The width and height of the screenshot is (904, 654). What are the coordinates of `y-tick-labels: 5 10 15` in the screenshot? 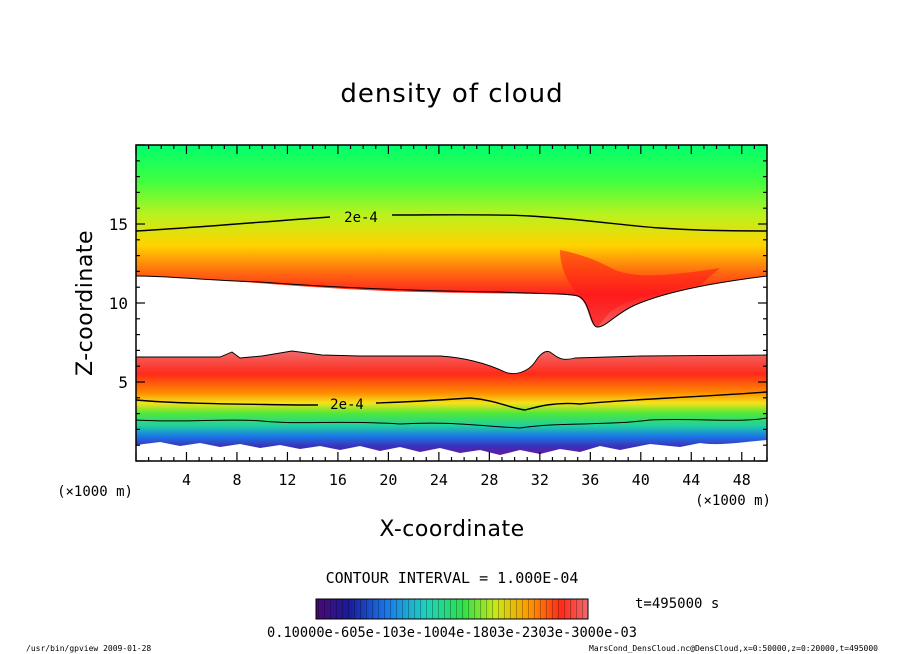 It's located at (118, 303).